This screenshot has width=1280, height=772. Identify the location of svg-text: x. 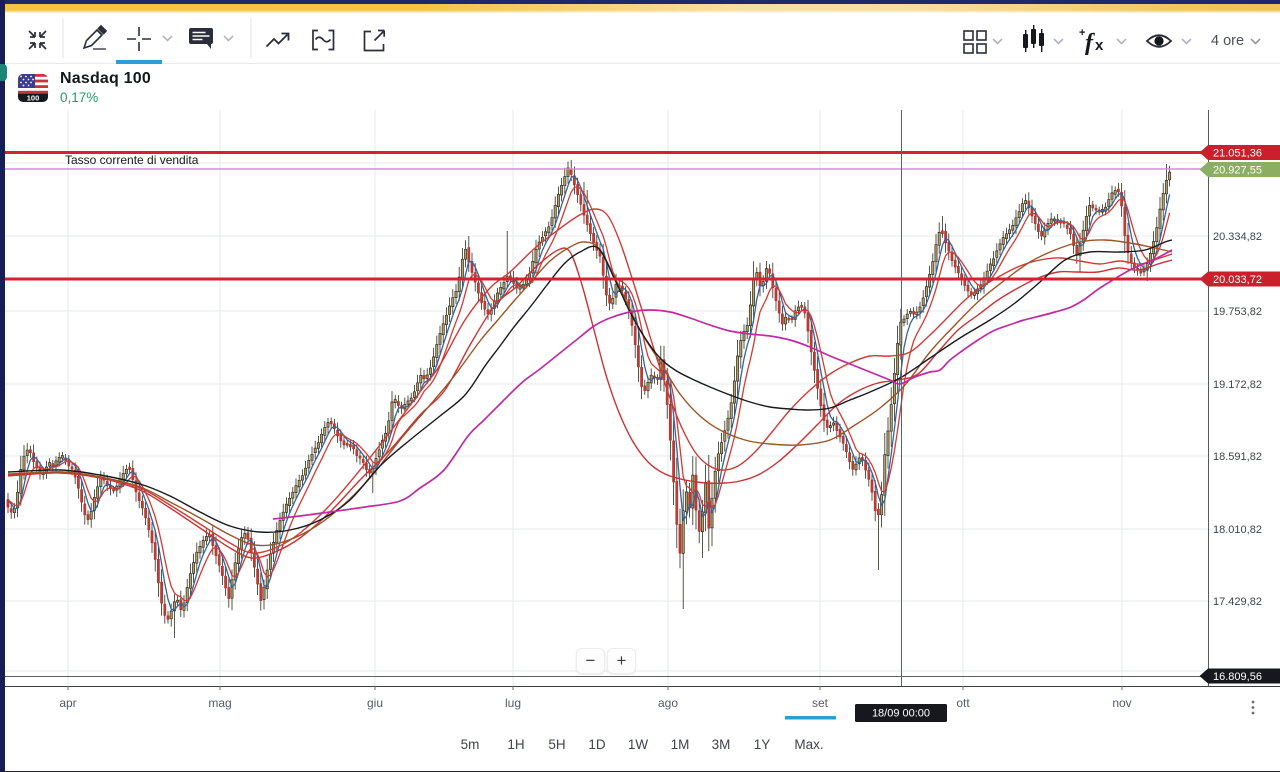
(1099, 45).